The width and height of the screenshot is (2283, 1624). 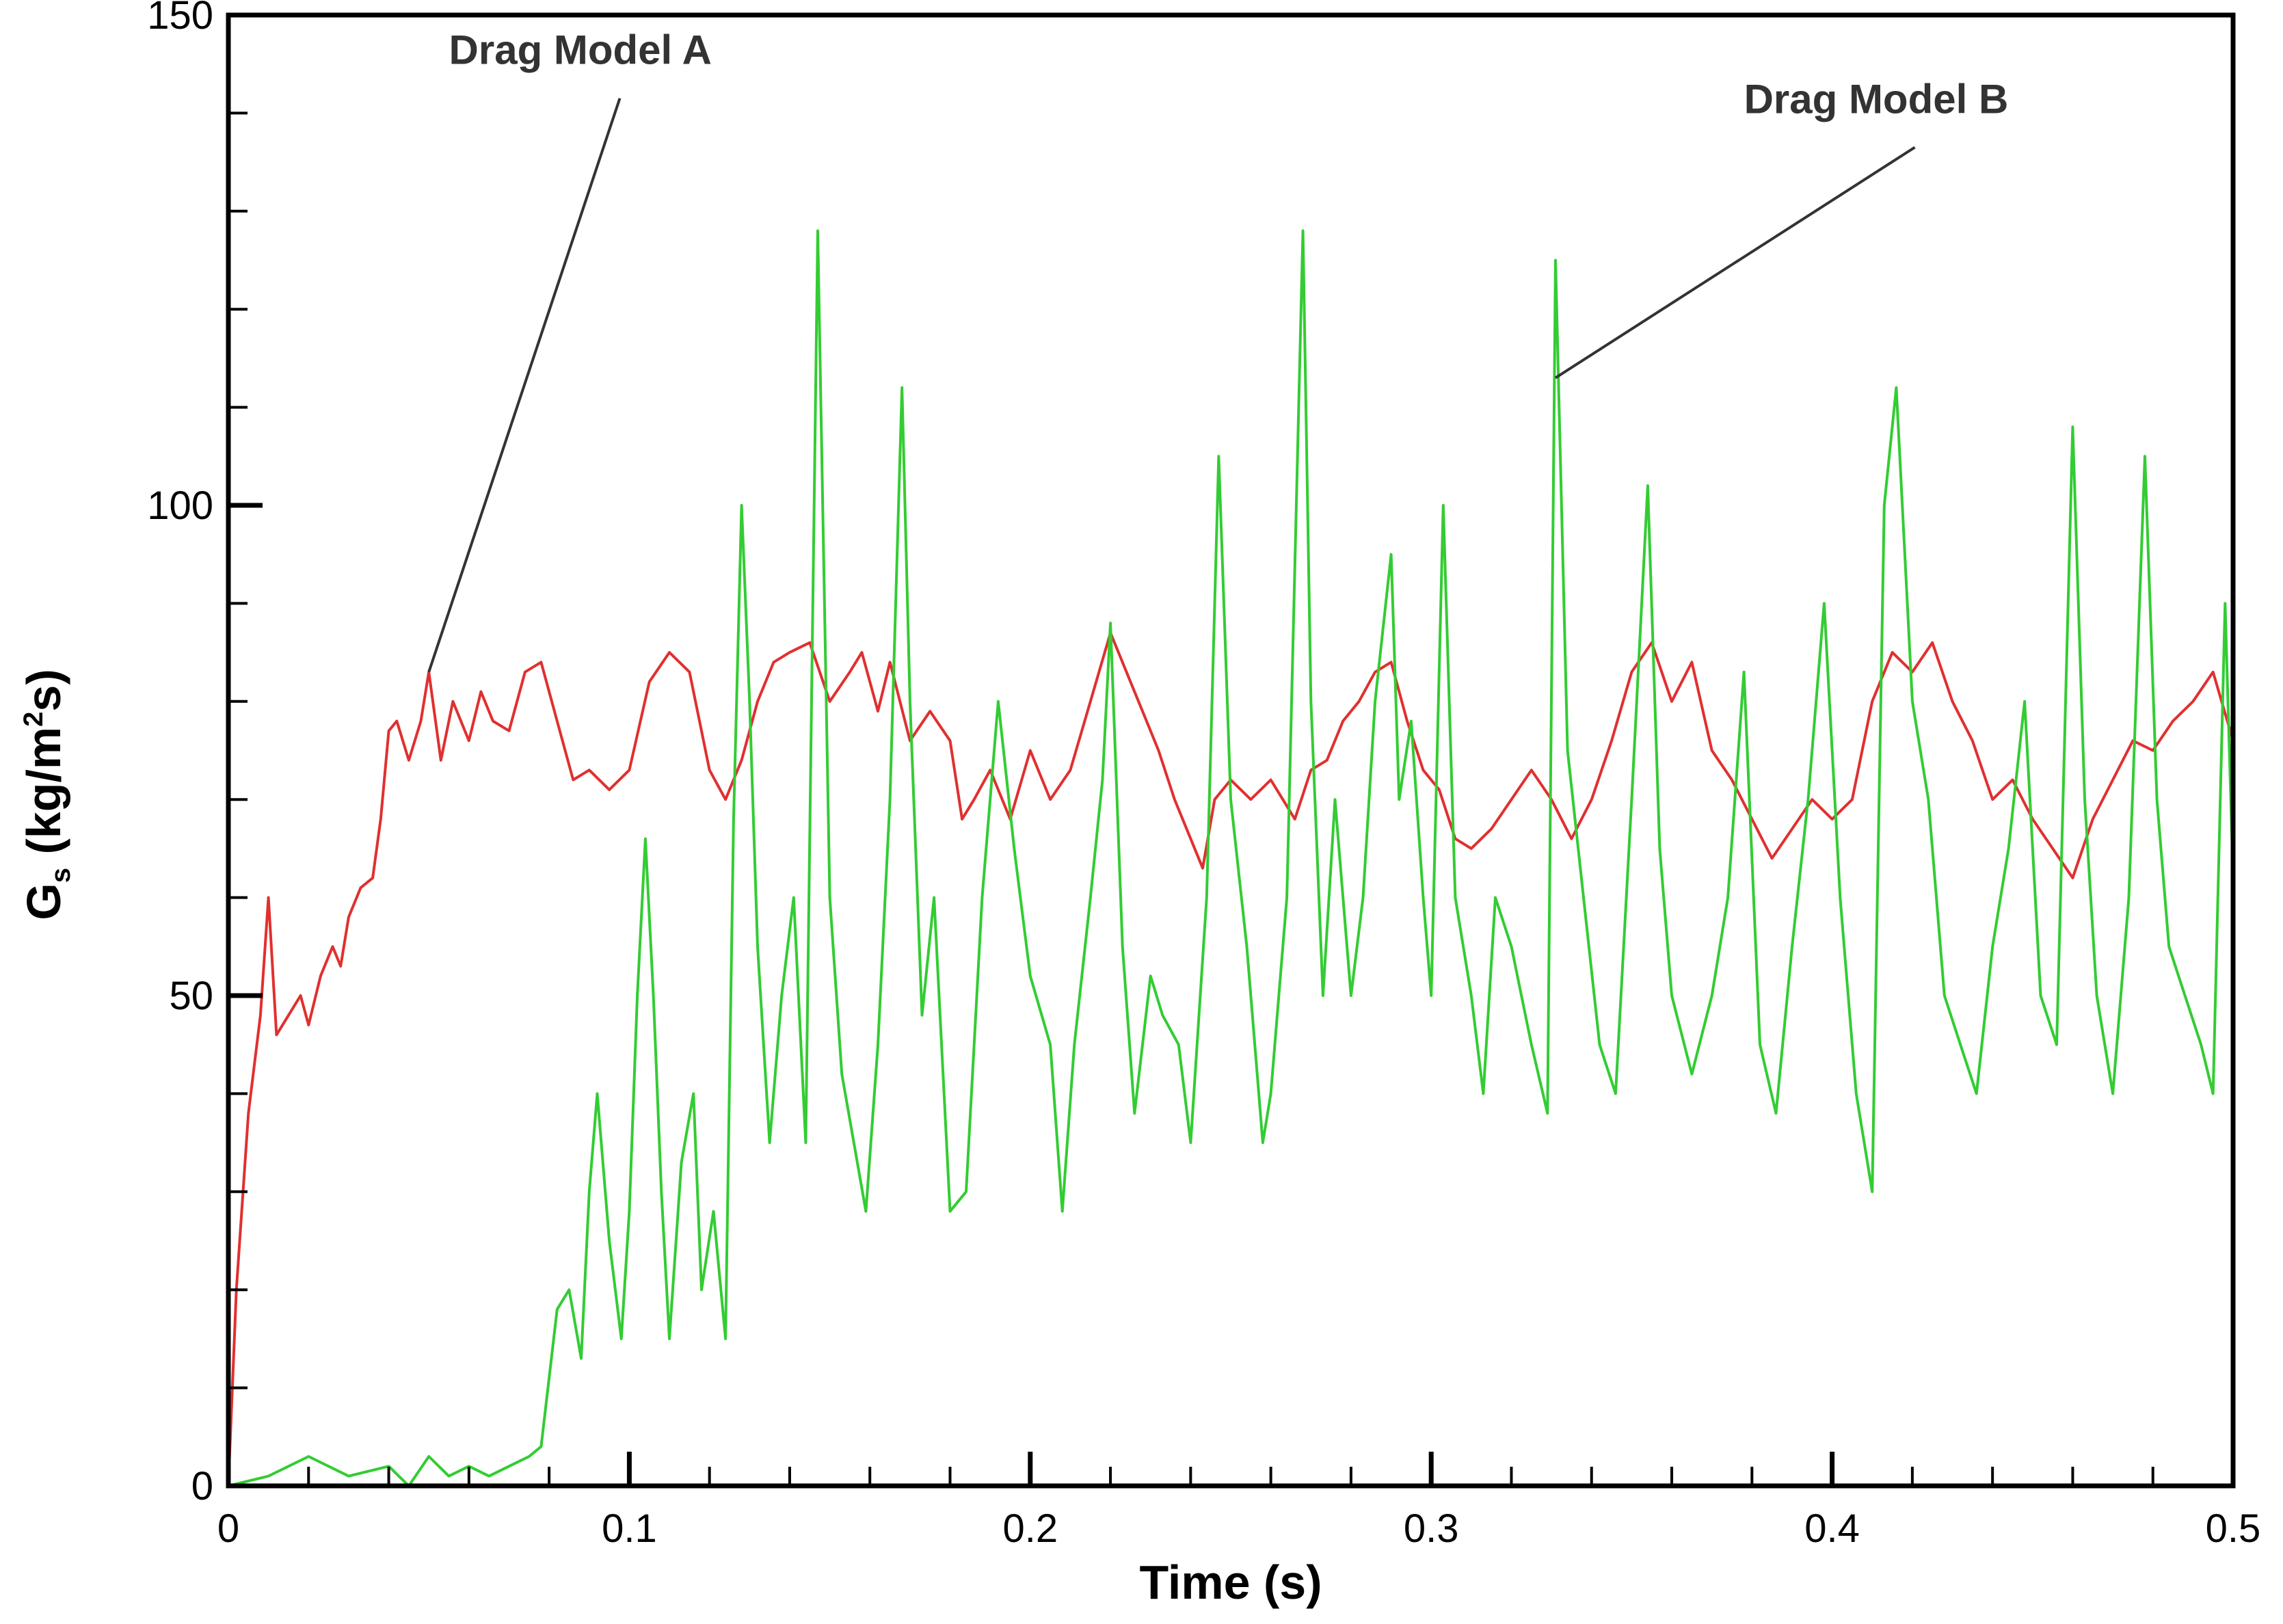 I want to click on y-axis-title-units: (kg/m, so click(x=44, y=797).